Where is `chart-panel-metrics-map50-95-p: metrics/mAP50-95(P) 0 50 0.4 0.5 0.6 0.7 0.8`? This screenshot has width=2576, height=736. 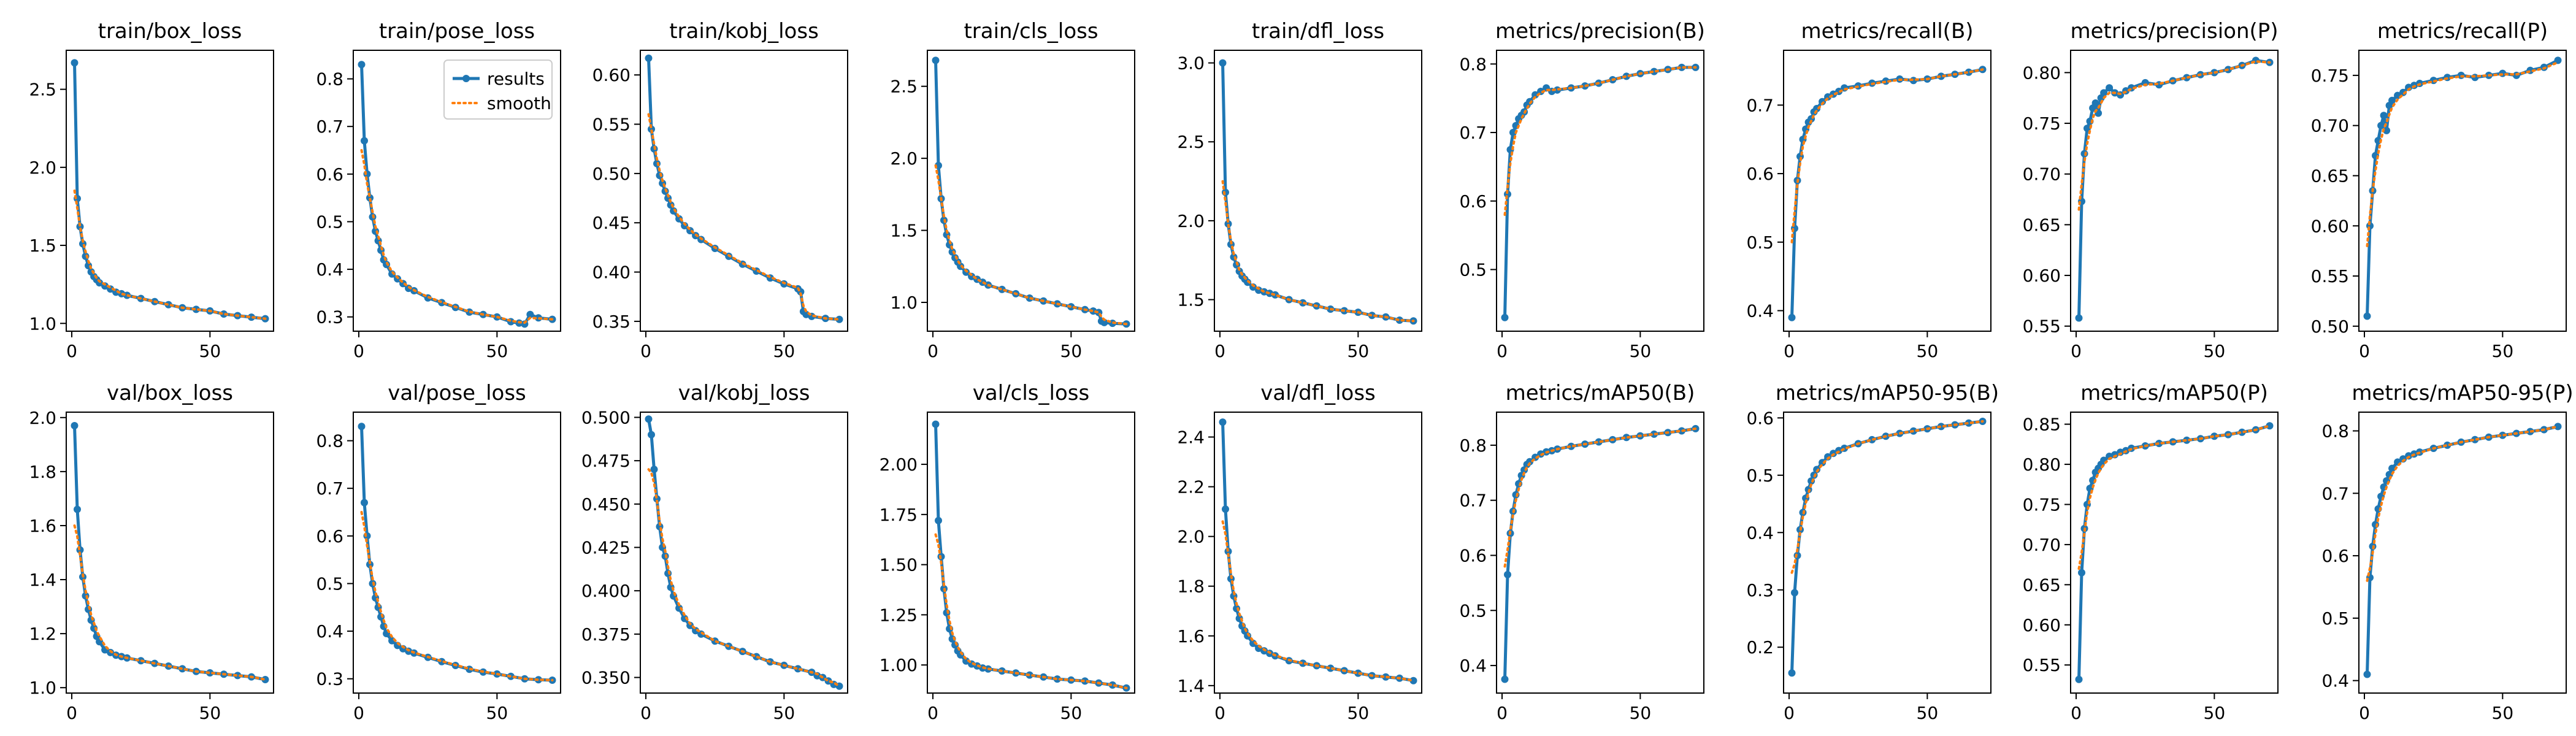 chart-panel-metrics-map50-95-p: metrics/mAP50-95(P) 0 50 0.4 0.5 0.6 0.7 0.8 is located at coordinates (2447, 552).